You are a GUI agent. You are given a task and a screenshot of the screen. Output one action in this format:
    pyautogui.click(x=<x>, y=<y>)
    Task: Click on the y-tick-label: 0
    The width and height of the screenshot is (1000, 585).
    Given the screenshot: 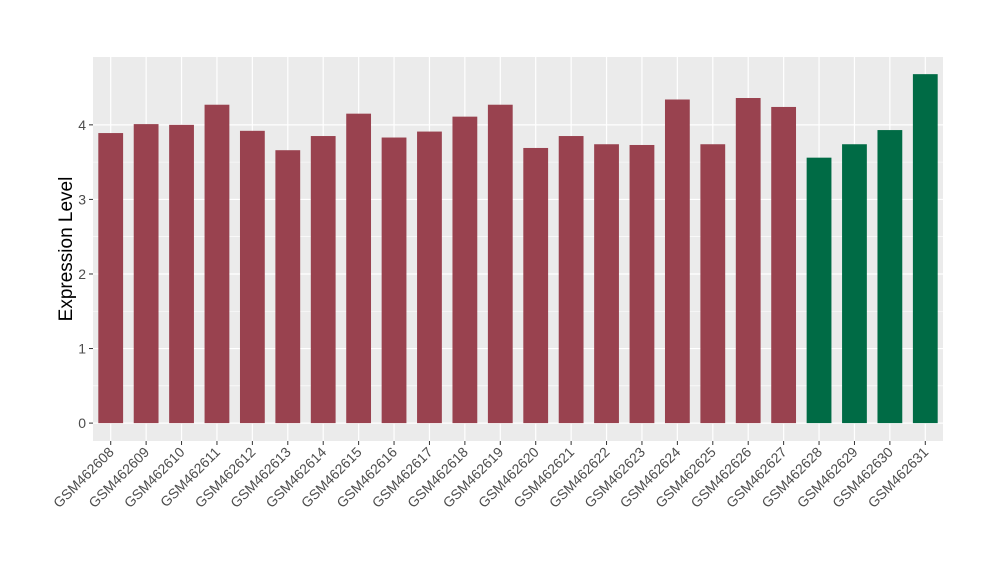 What is the action you would take?
    pyautogui.click(x=82, y=423)
    